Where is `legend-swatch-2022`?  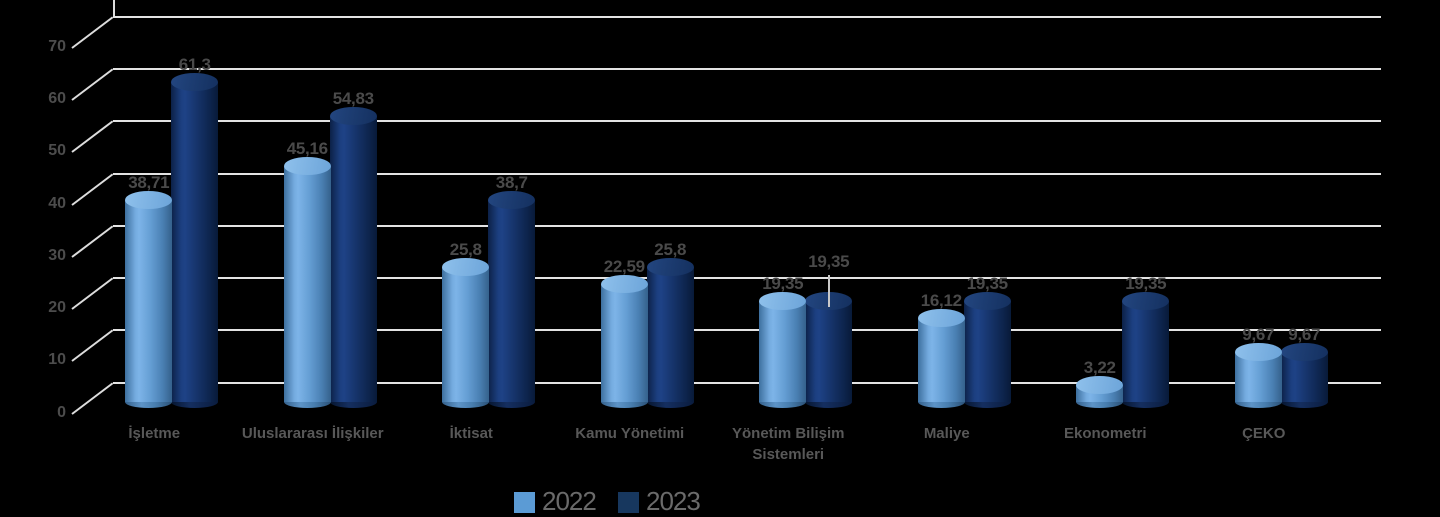
legend-swatch-2022 is located at coordinates (524, 502).